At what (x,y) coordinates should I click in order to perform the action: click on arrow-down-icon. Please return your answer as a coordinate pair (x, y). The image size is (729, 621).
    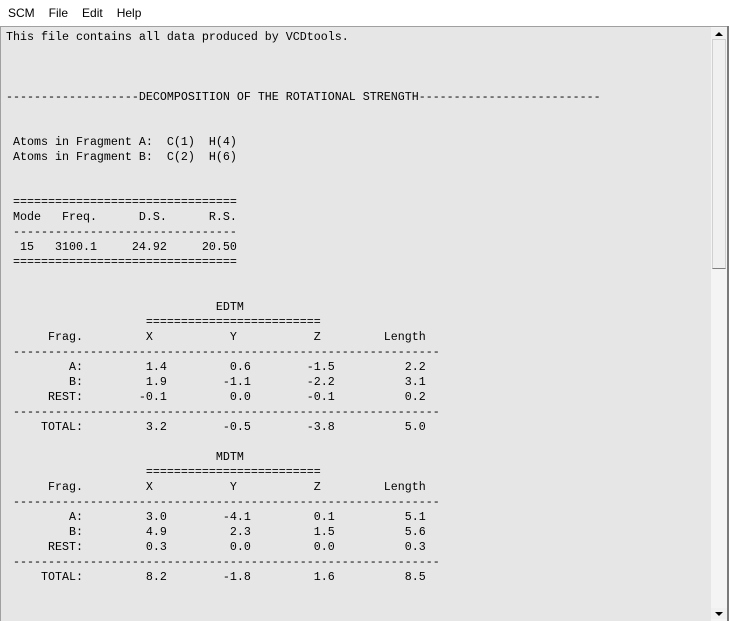
    Looking at the image, I should click on (719, 613).